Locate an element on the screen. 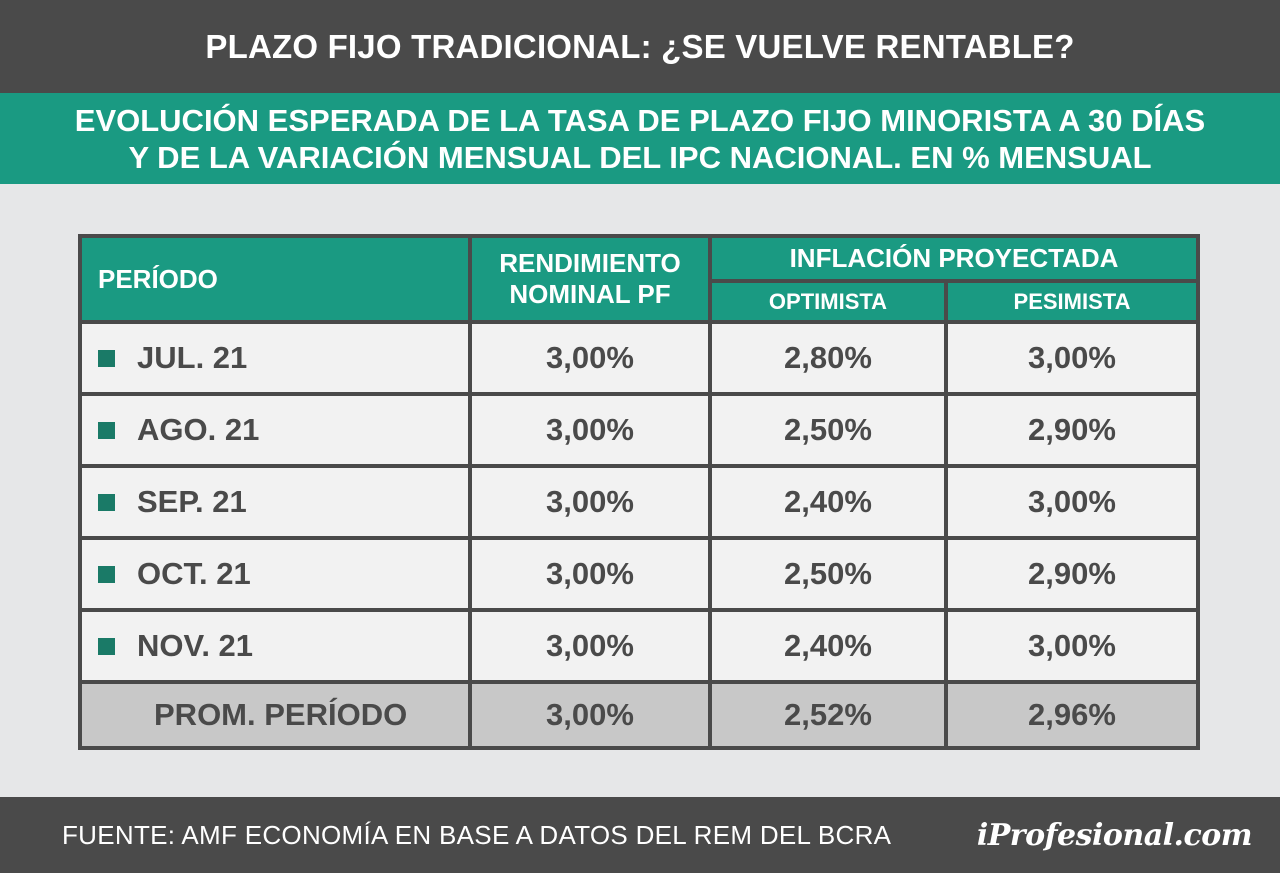 Image resolution: width=1280 pixels, height=873 pixels. header-rendimiento-line2: NOMINAL PF is located at coordinates (590, 294).